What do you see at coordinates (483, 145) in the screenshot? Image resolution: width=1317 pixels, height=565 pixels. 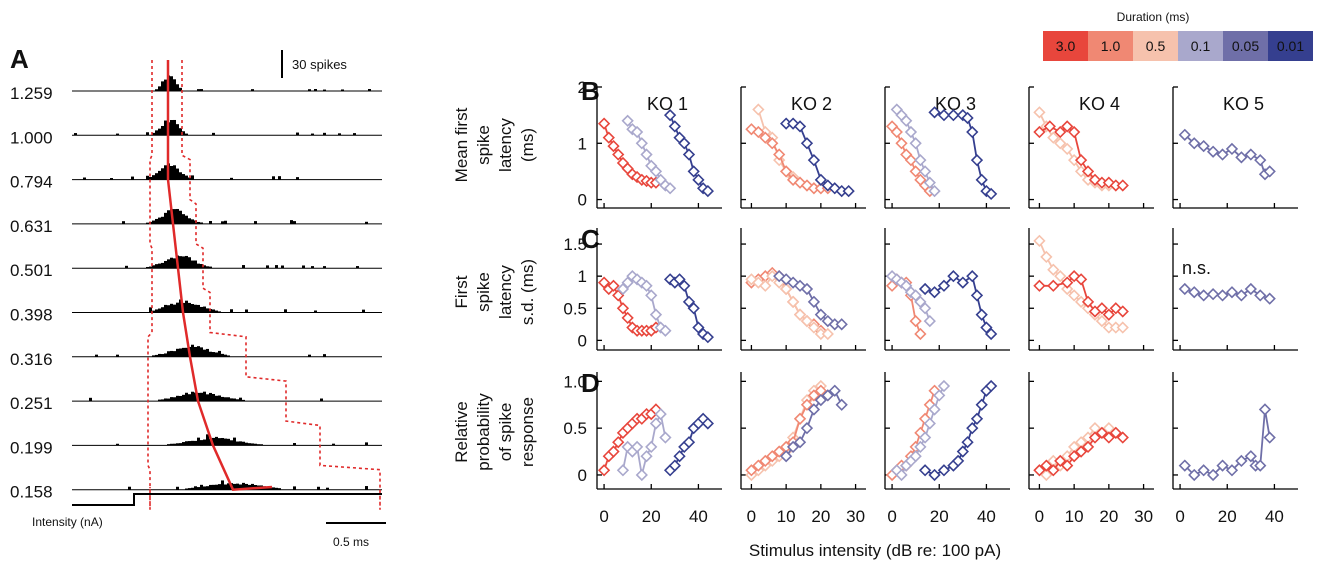 I see `ylabel-line: spike` at bounding box center [483, 145].